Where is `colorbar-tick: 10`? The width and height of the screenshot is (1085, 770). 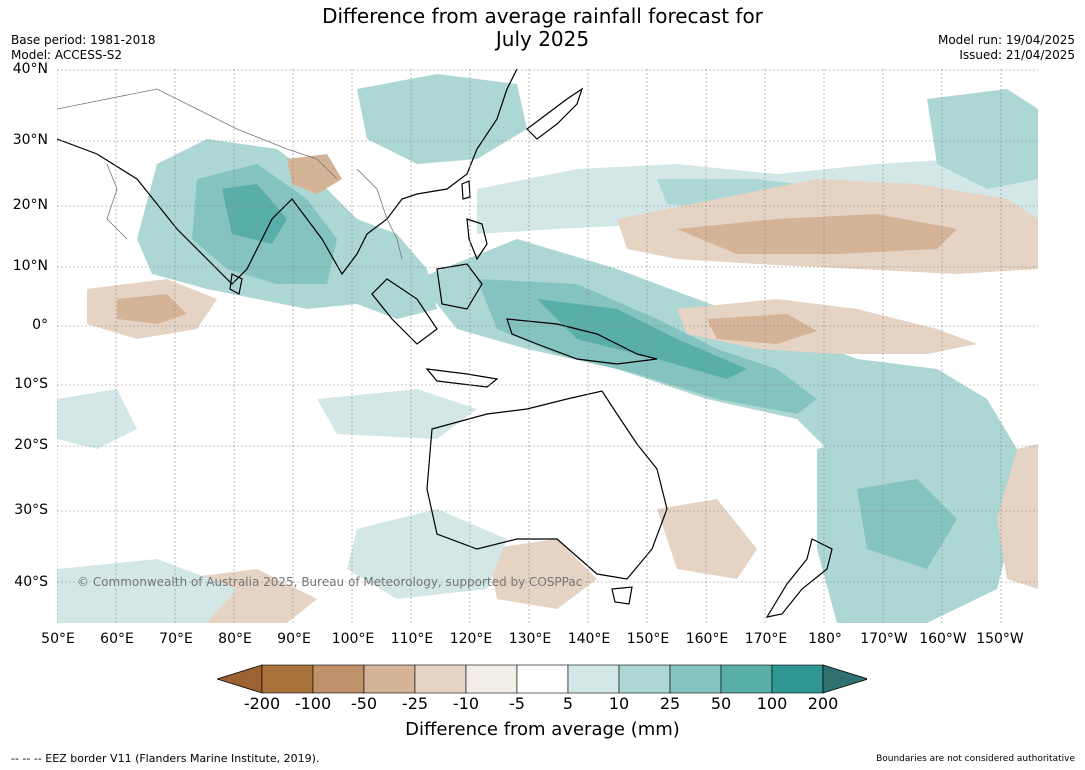
colorbar-tick: 10 is located at coordinates (619, 703).